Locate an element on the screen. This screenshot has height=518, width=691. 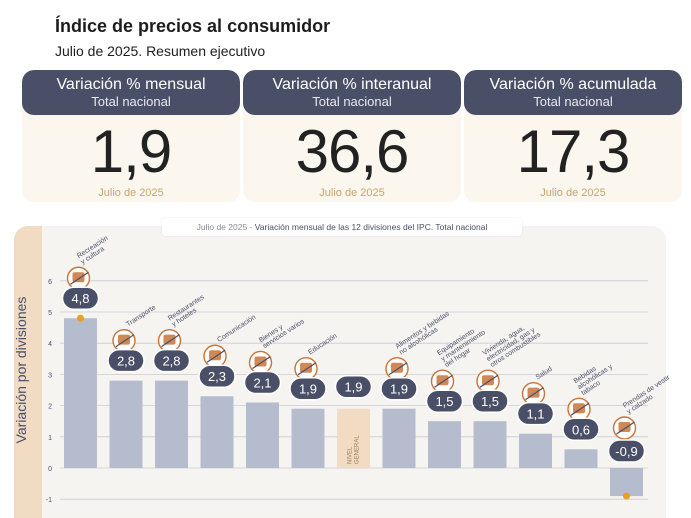
card-title: Variación % mensual is located at coordinates (131, 84).